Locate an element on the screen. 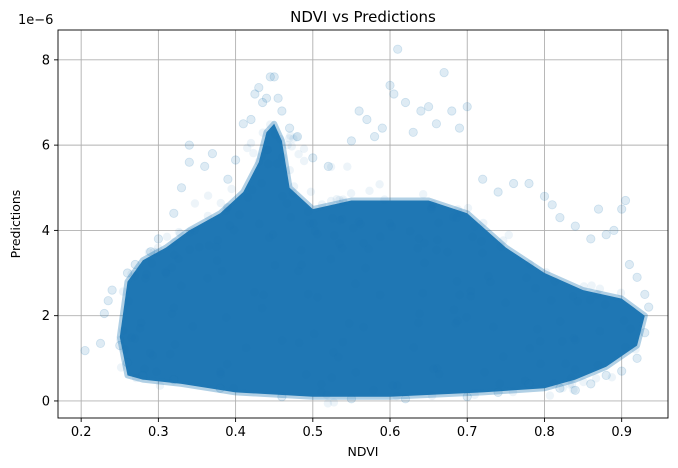 The image size is (678, 468). x-tick-label: 0.9 is located at coordinates (621, 432).